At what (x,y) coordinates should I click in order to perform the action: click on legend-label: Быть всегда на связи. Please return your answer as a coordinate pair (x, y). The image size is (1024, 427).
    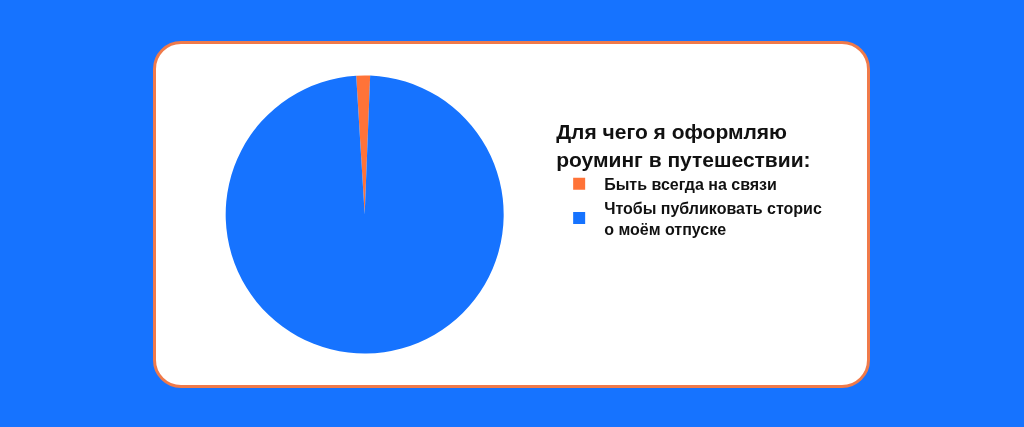
    Looking at the image, I should click on (690, 184).